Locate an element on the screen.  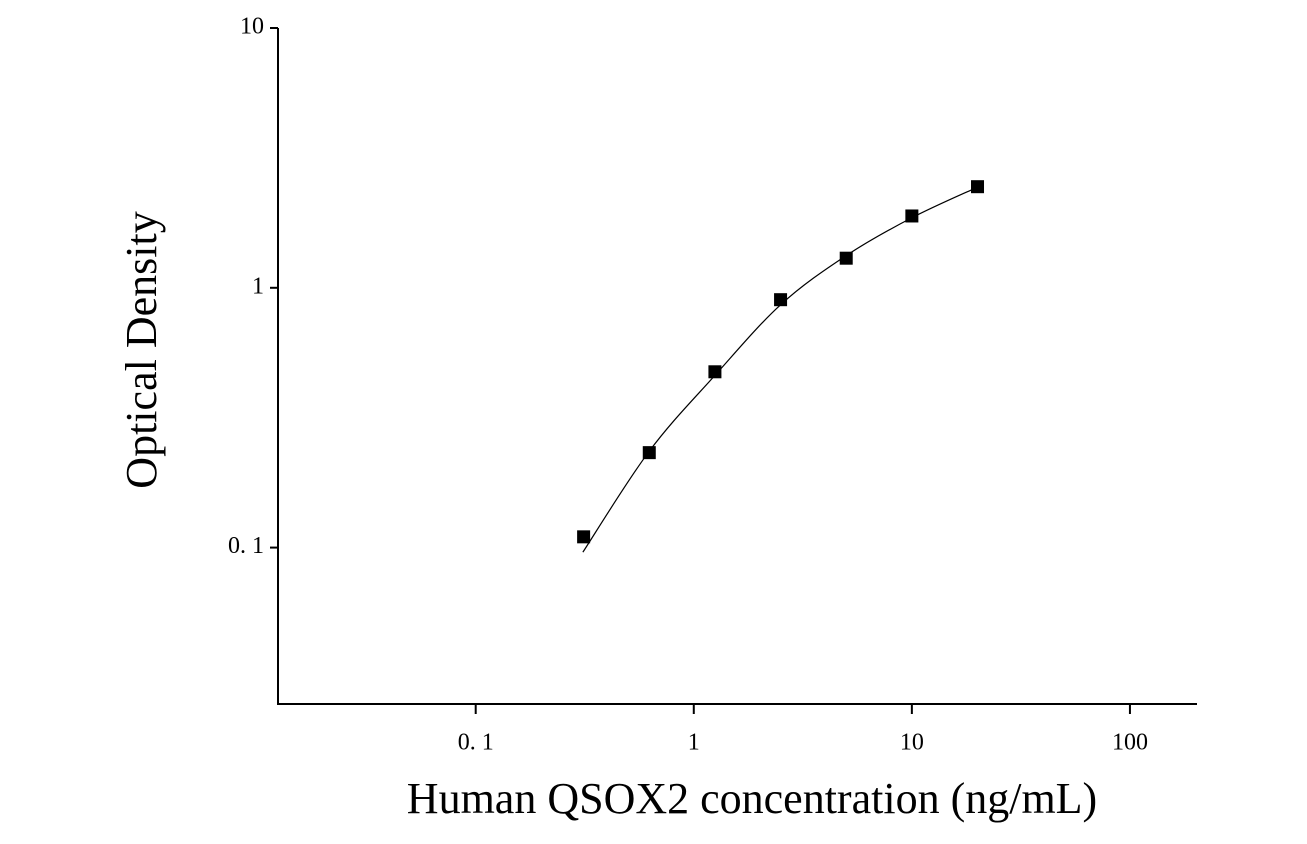
y-tick-label: 1 is located at coordinates (258, 286).